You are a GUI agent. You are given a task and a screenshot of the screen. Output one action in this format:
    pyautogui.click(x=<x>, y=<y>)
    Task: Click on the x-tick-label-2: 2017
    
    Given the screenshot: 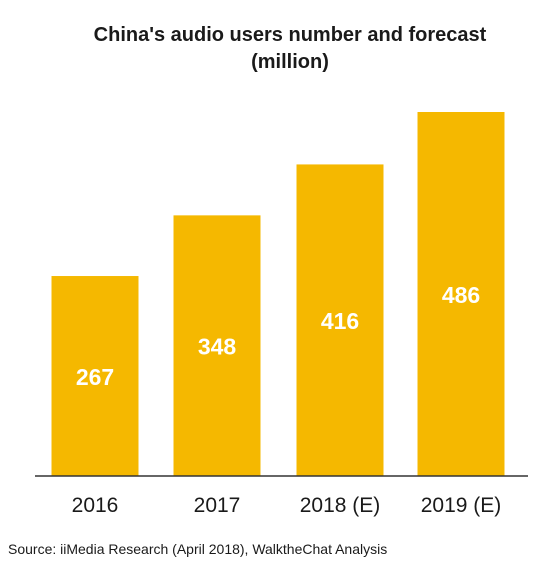 What is the action you would take?
    pyautogui.click(x=217, y=505)
    